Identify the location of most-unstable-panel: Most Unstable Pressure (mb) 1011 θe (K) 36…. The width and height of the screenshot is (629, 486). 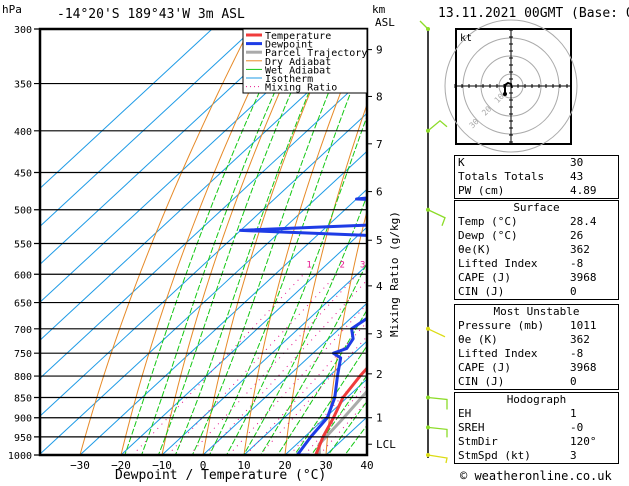
(536, 347).